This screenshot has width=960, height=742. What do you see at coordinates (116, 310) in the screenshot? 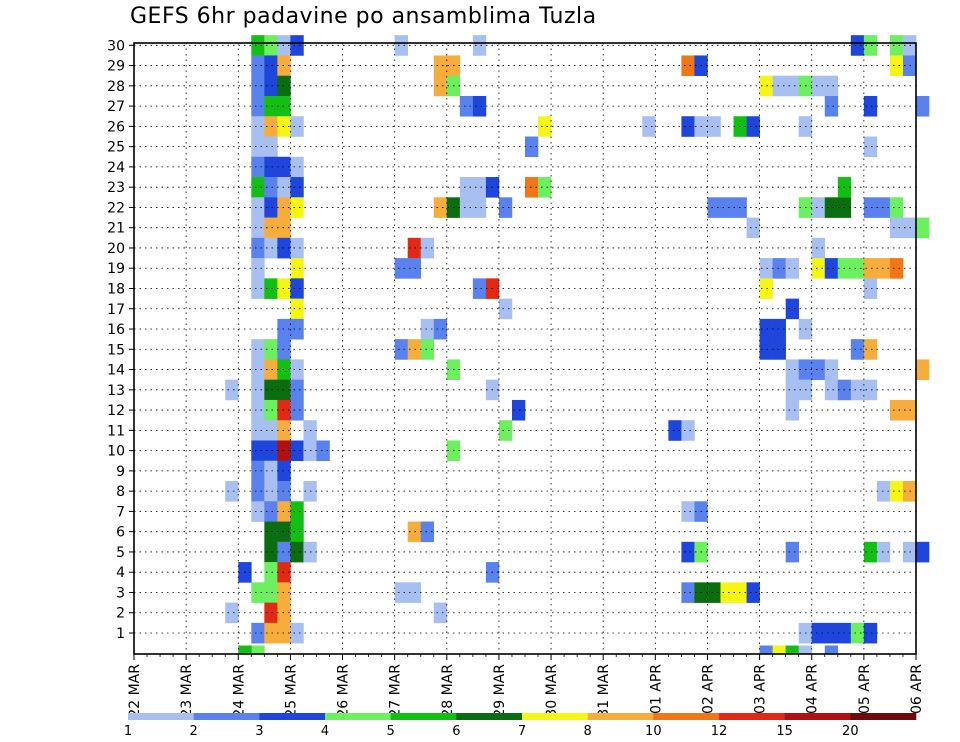
I see `y-tick-label: 17` at bounding box center [116, 310].